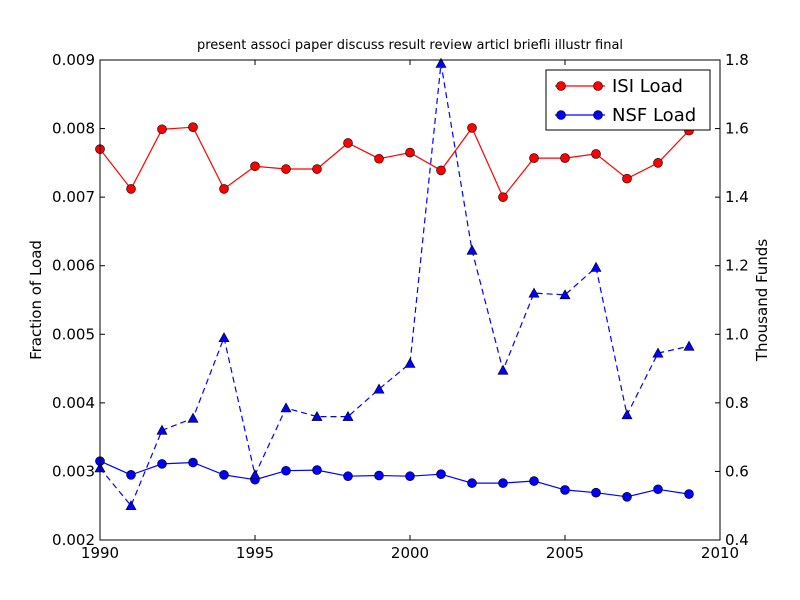  Describe the element at coordinates (78, 300) in the screenshot. I see `y-axis-left: 0.002 0.003 0.004 0.005 0.006 0.007 0.008 0.009` at that location.